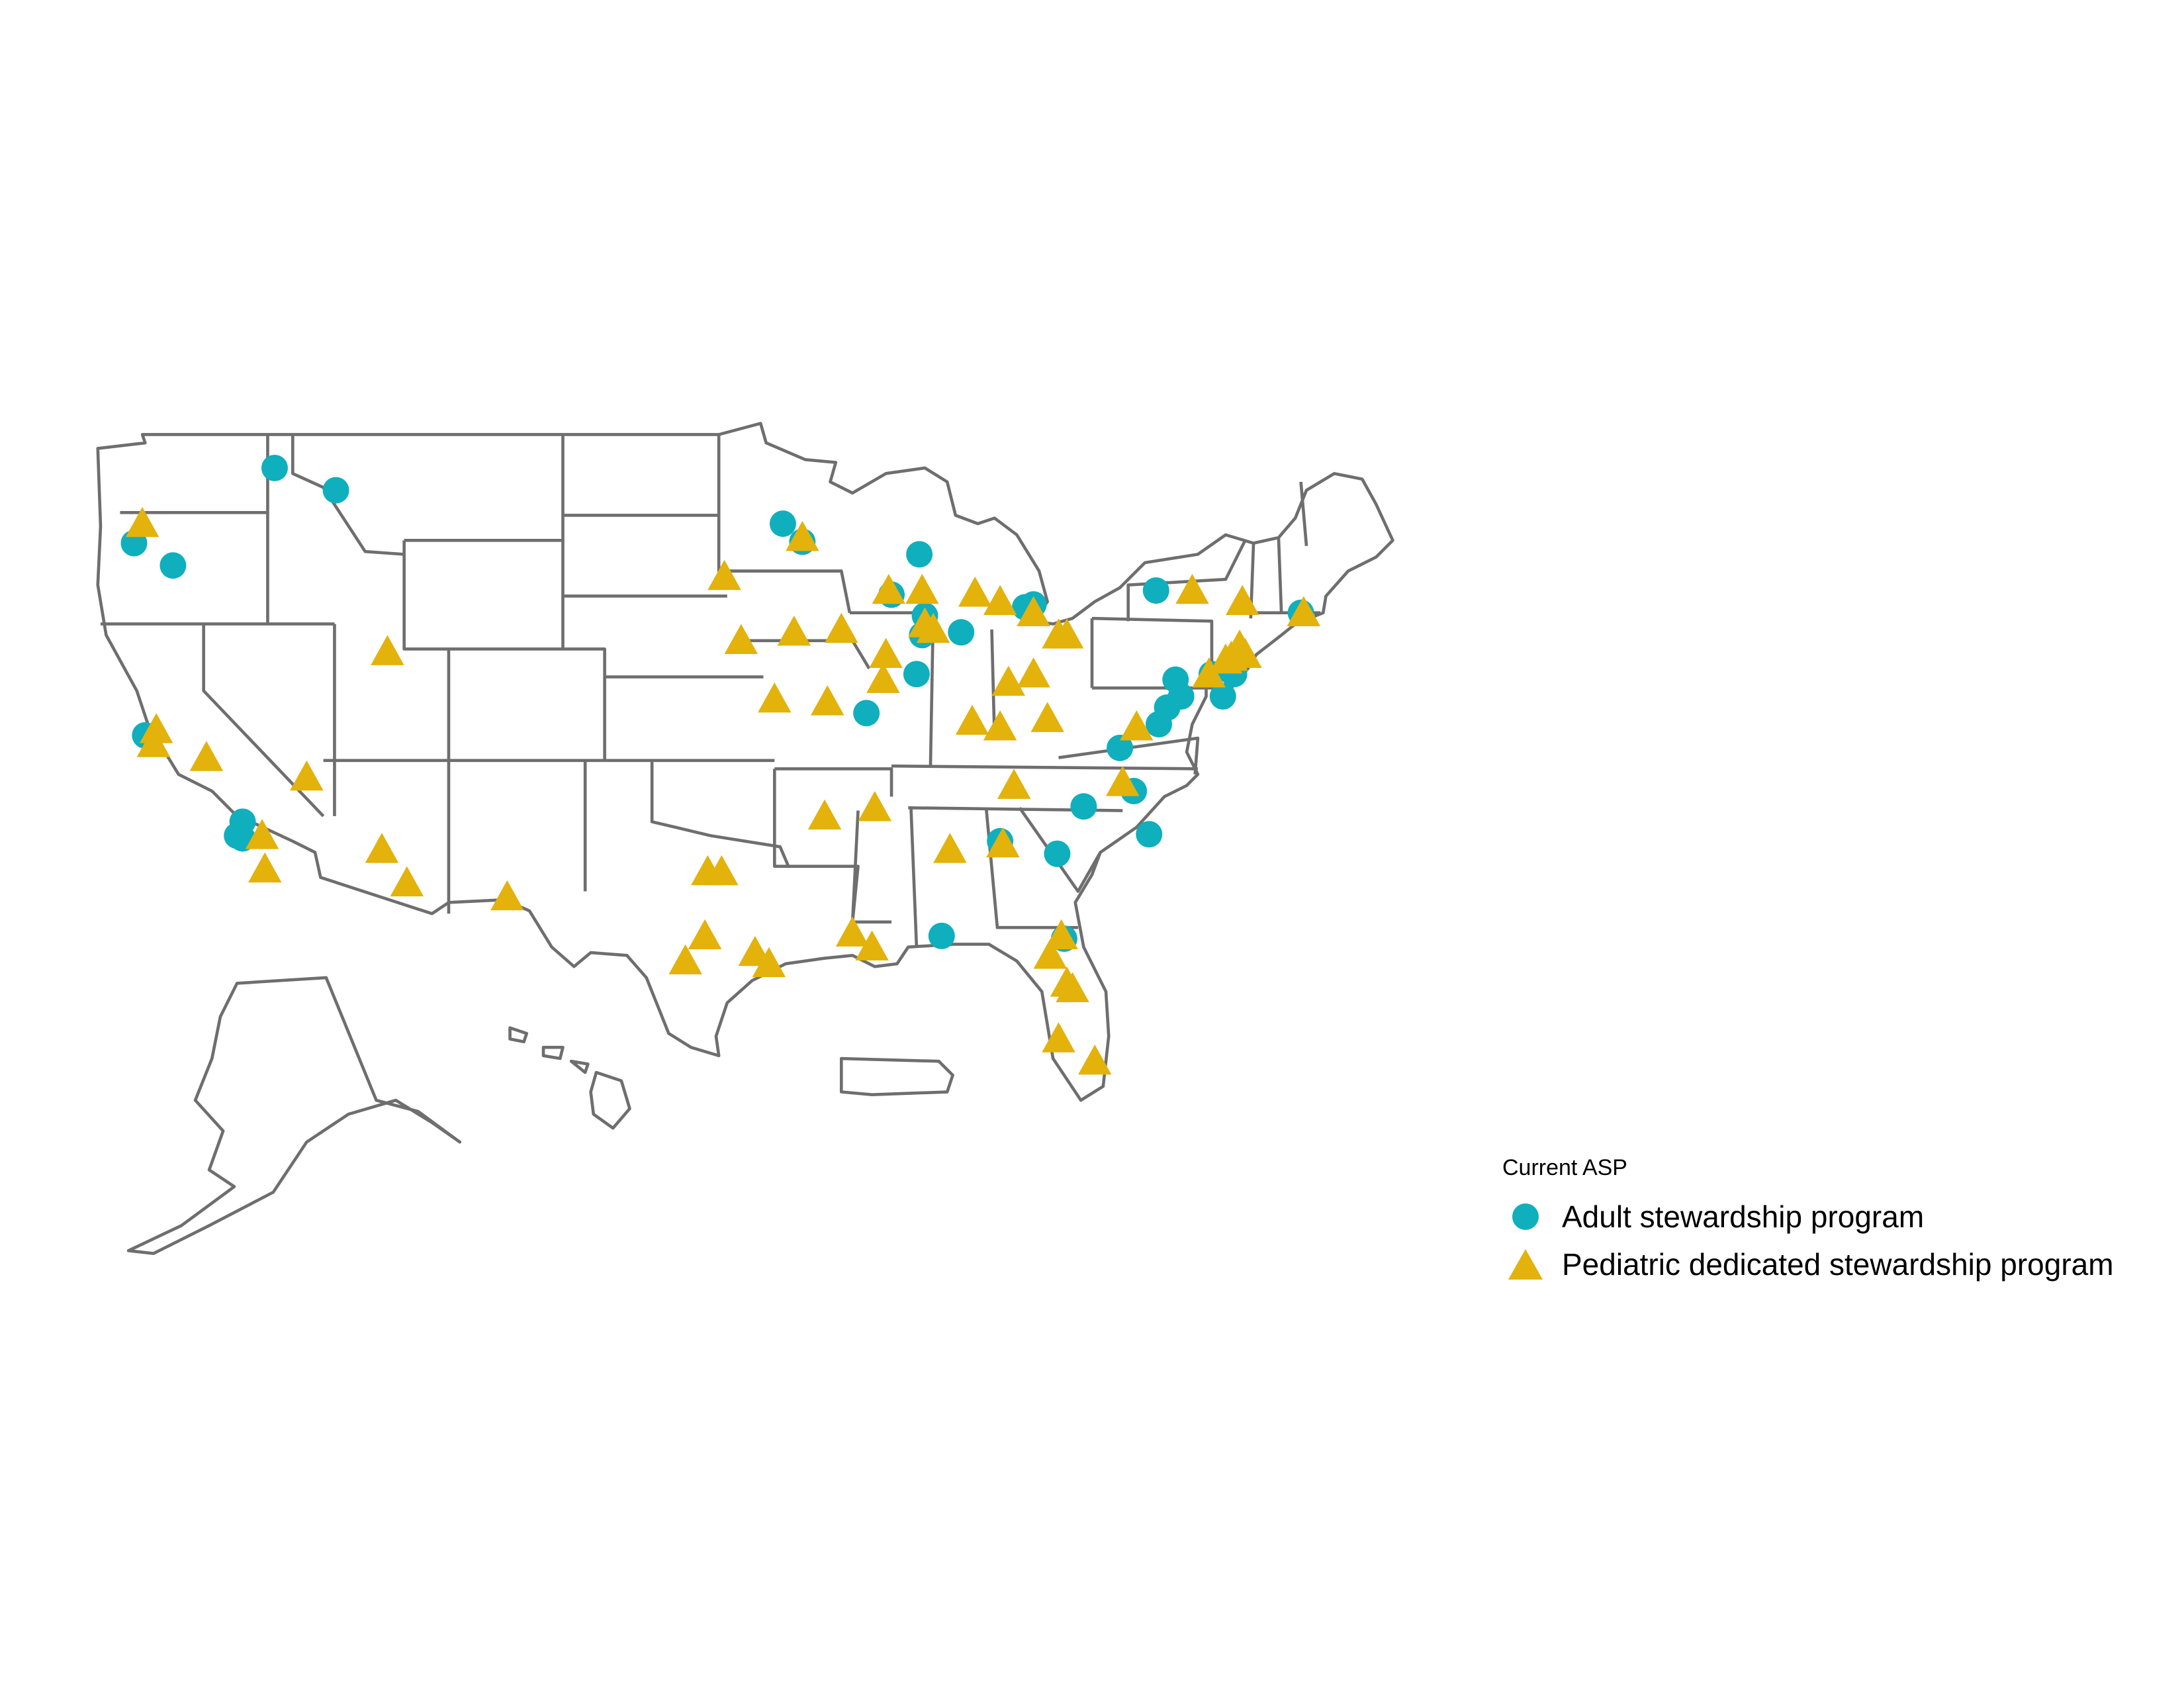 Image resolution: width=2184 pixels, height=1688 pixels. Describe the element at coordinates (1152, 653) in the screenshot. I see `state-line-pa` at that location.